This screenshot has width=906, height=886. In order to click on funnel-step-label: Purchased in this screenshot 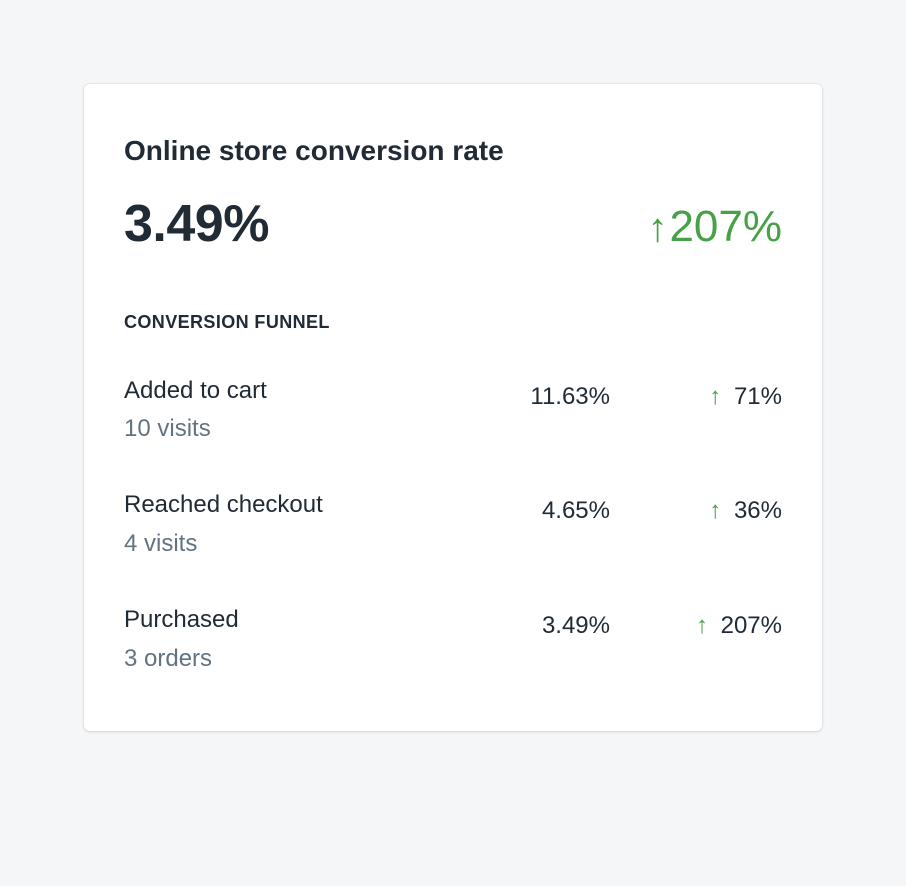, I will do `click(181, 620)`.